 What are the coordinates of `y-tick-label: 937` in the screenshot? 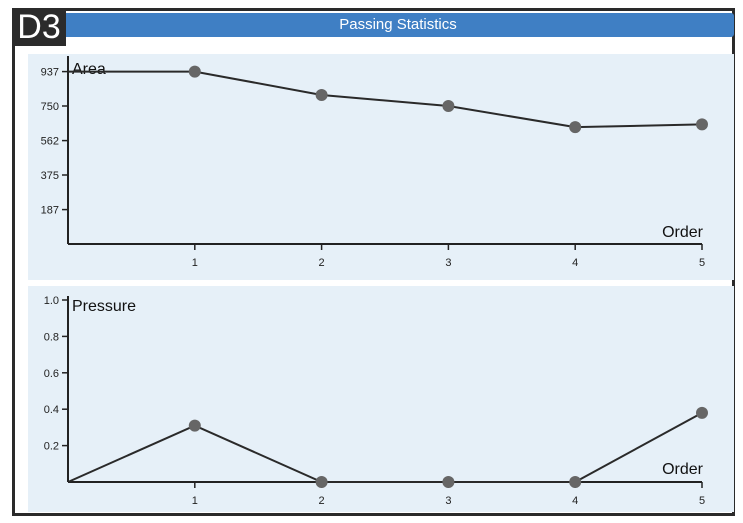 It's located at (50, 73).